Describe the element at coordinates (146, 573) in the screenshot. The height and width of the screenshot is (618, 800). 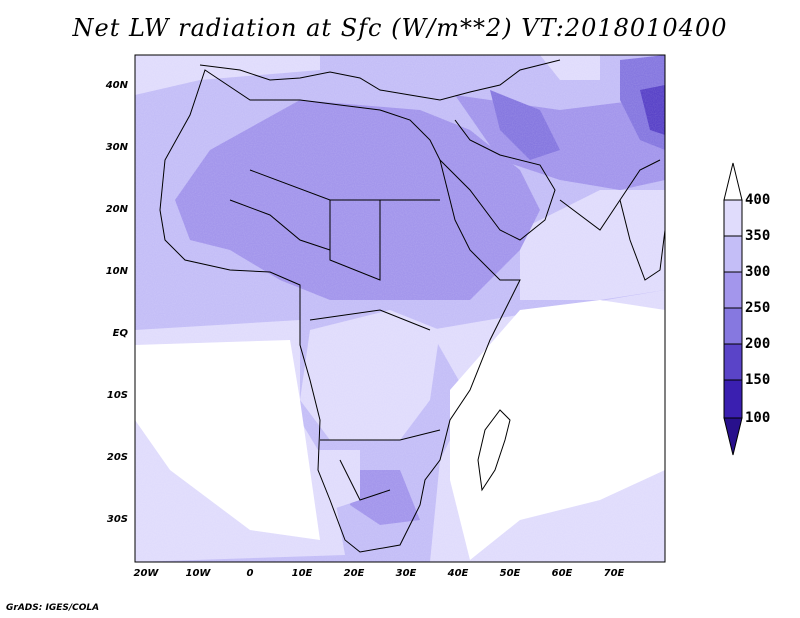
I see `lon-tick-label: 20W` at that location.